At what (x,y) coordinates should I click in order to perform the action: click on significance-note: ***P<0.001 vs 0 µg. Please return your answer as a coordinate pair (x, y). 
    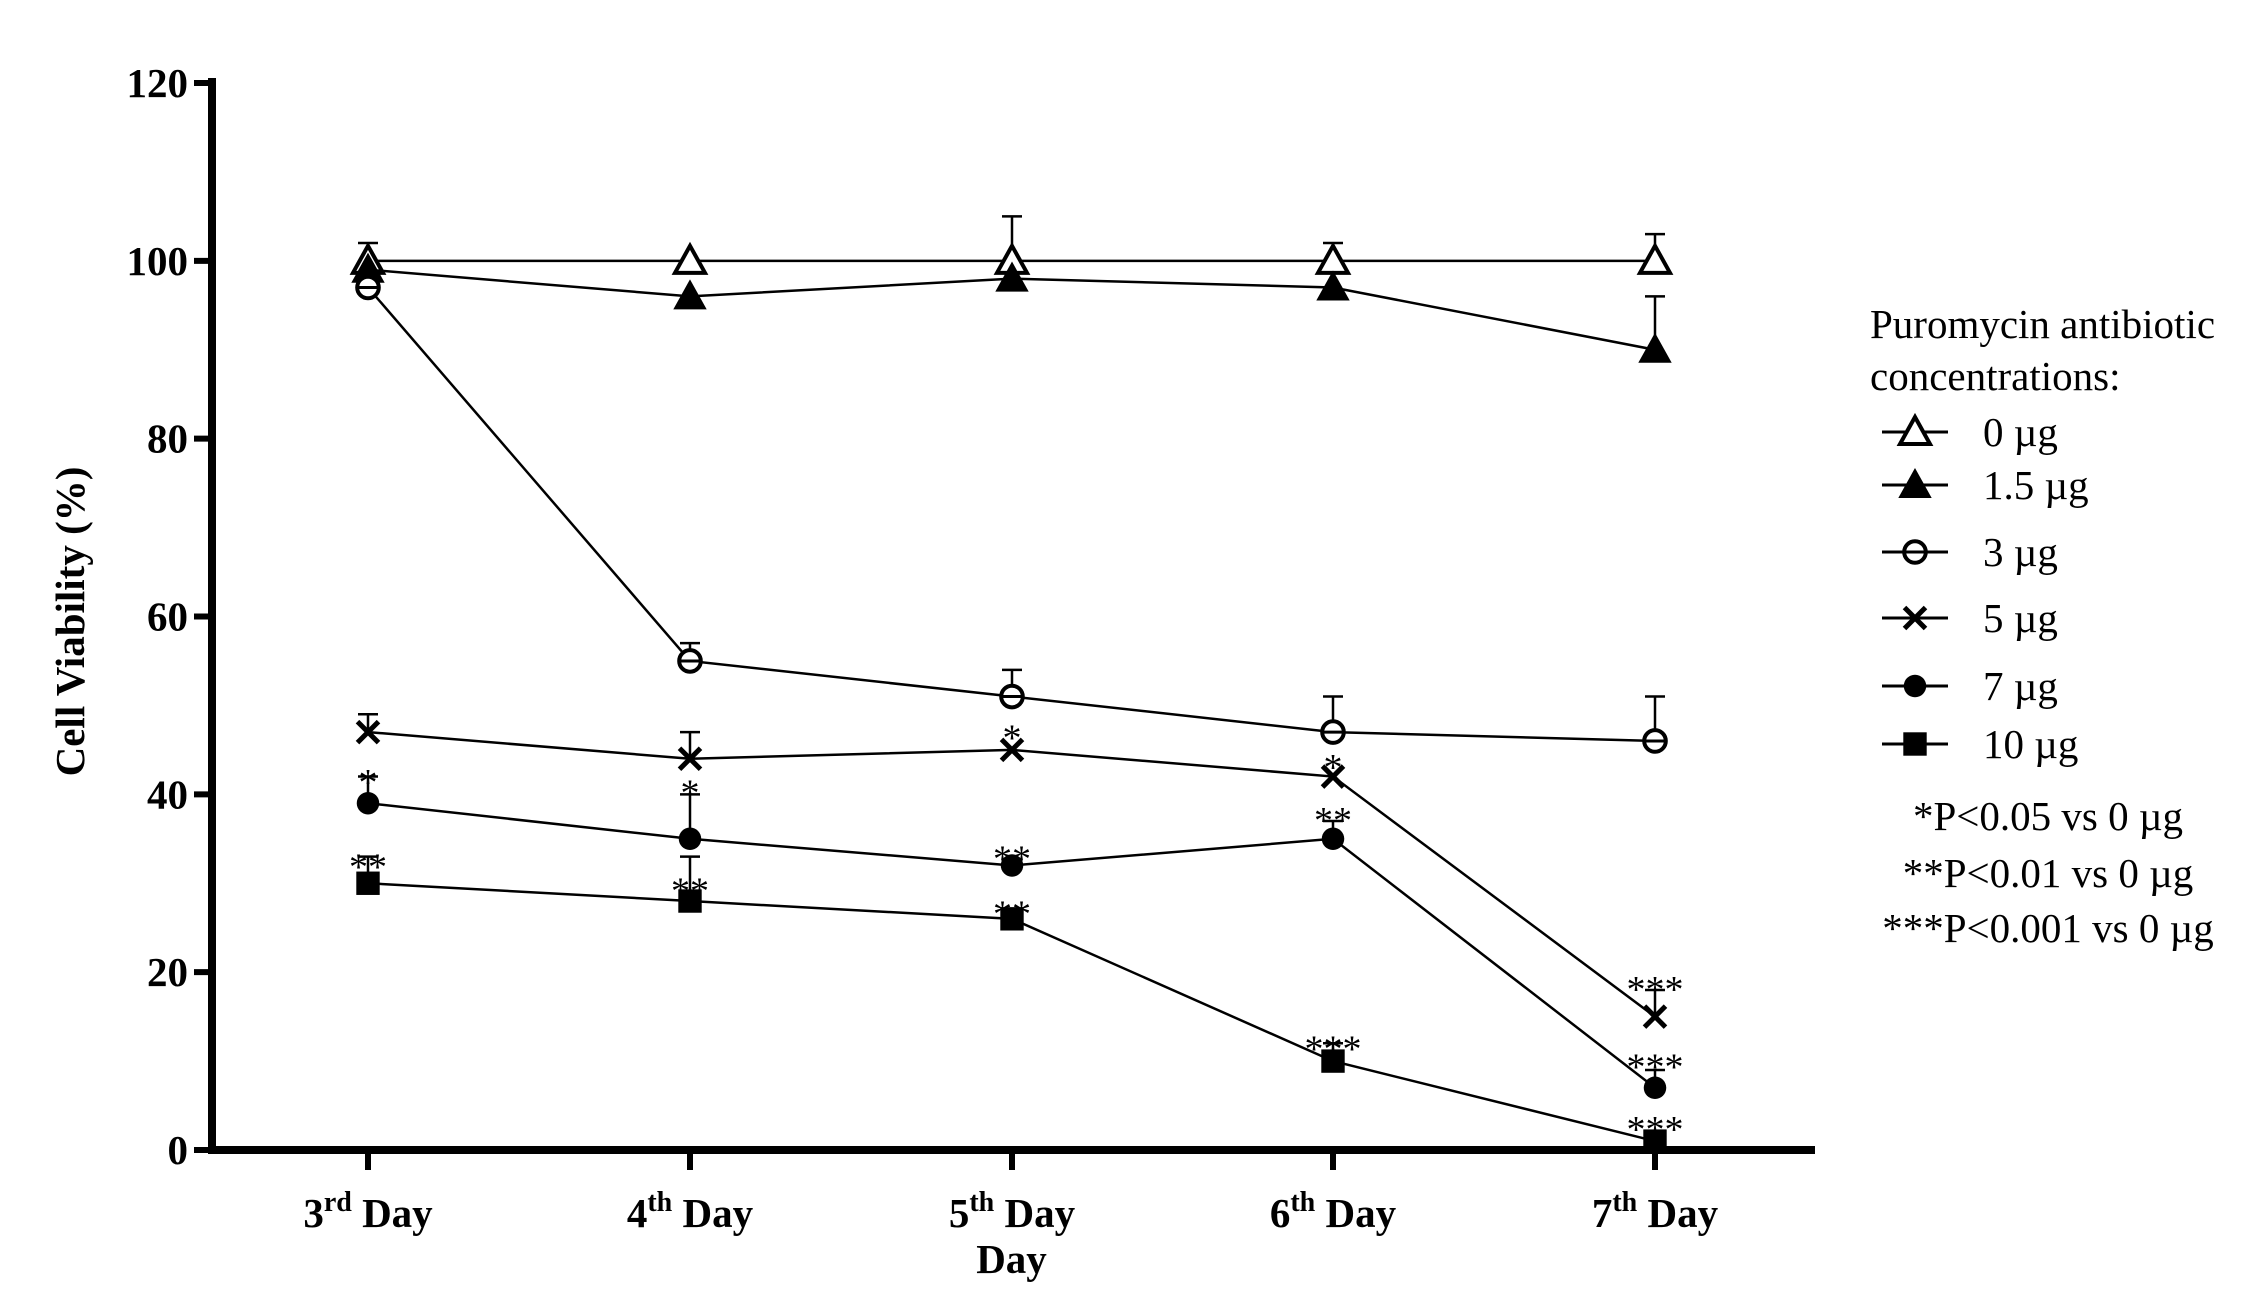
    Looking at the image, I should click on (2048, 928).